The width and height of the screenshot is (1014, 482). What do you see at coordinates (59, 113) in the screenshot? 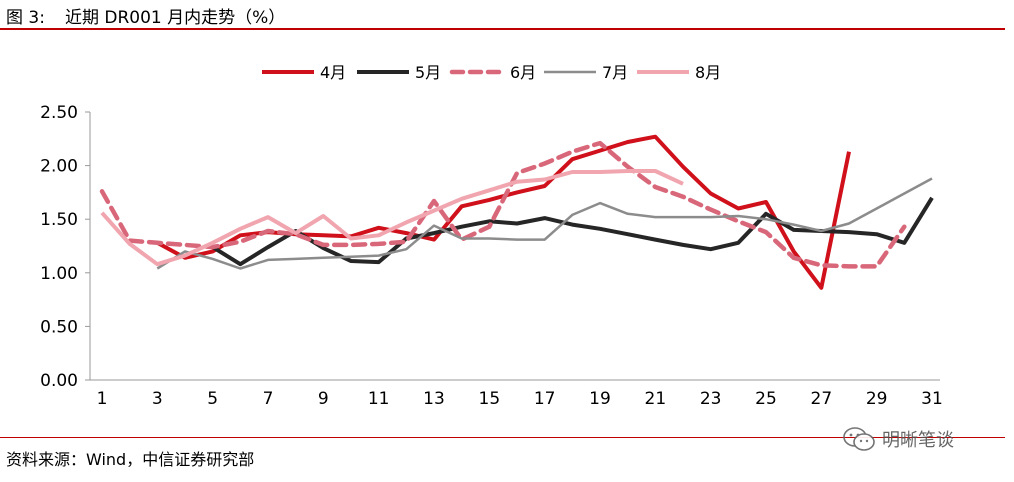
I see `y-tick-label: 2.50` at bounding box center [59, 113].